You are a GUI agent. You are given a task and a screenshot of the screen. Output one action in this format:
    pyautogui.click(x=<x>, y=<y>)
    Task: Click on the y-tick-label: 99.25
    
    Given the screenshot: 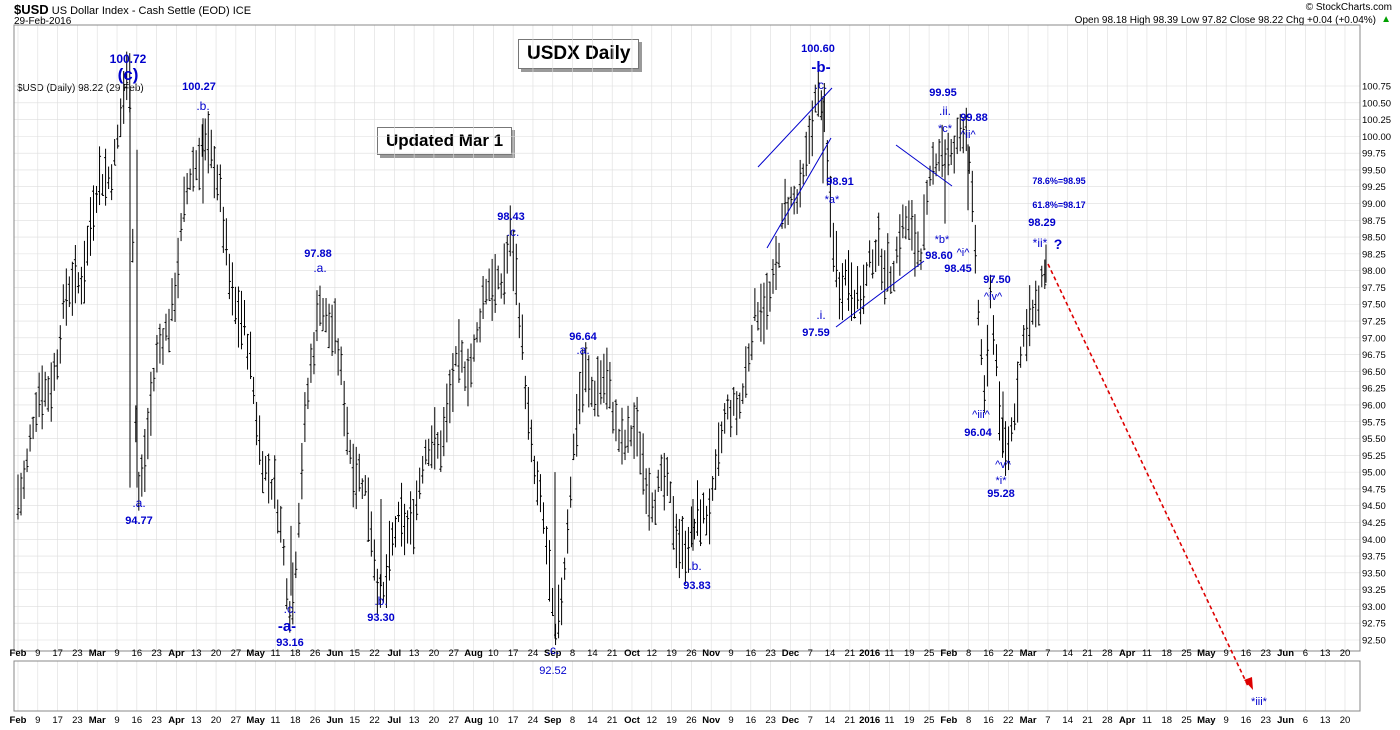 What is the action you would take?
    pyautogui.click(x=1374, y=187)
    